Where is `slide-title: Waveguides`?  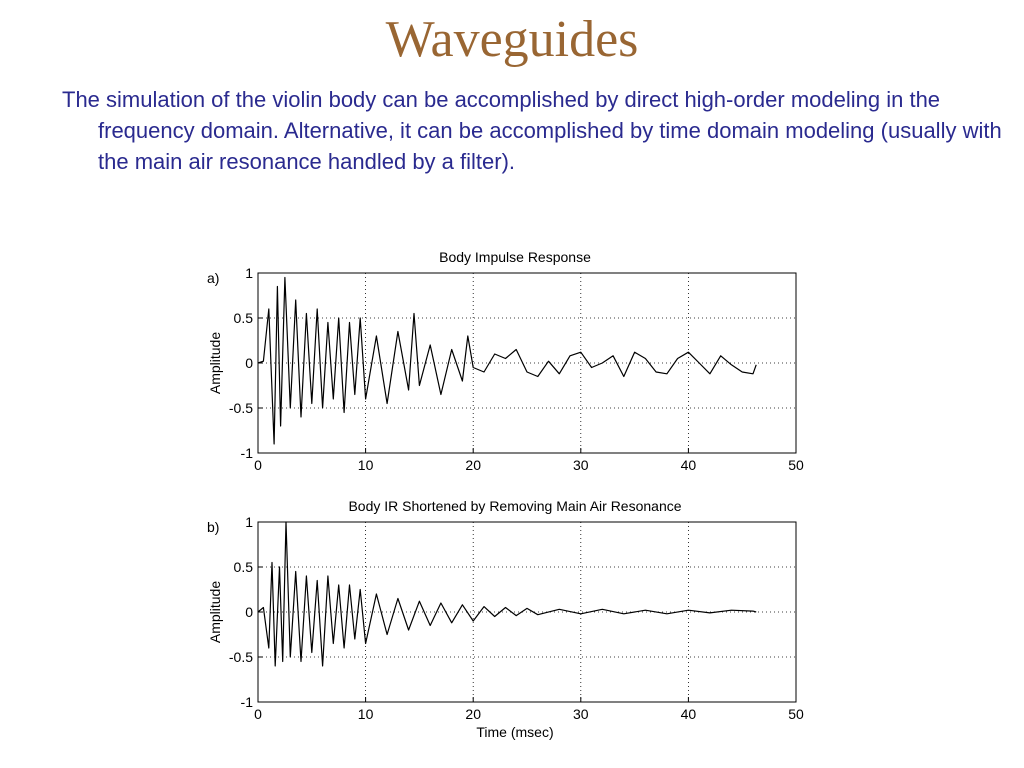
slide-title: Waveguides is located at coordinates (512, 39).